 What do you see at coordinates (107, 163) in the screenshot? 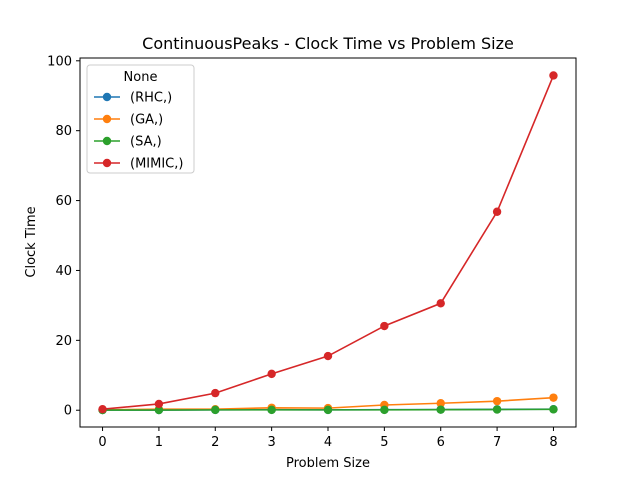
I see `legend-marker-mimic` at bounding box center [107, 163].